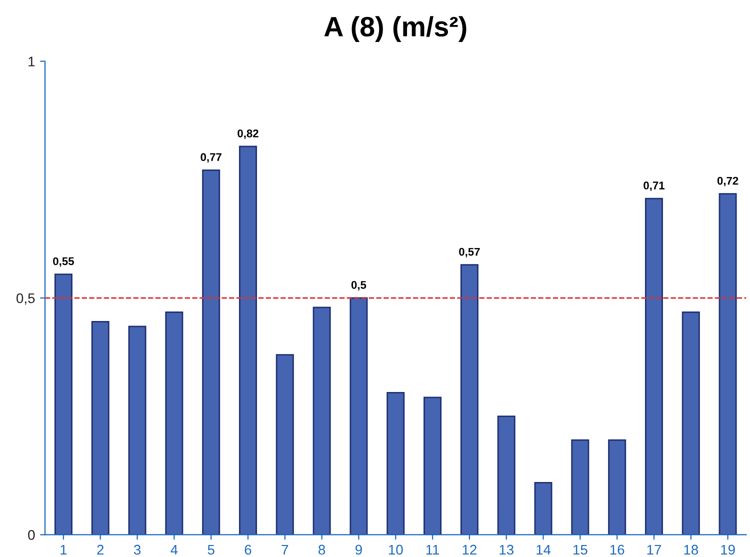  Describe the element at coordinates (395, 549) in the screenshot. I see `x-tick-label: 10` at that location.